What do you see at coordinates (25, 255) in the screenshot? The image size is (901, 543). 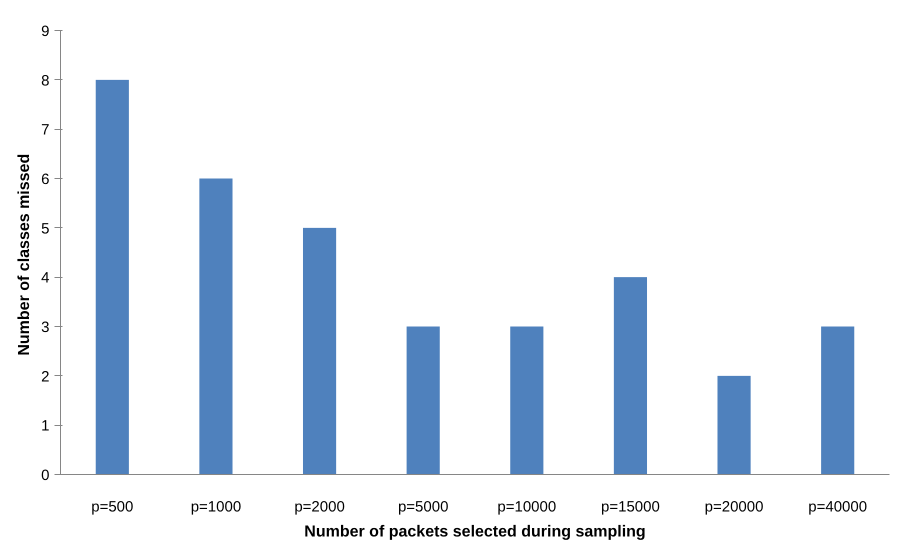 I see `y-axis-title: Number of classes missed` at bounding box center [25, 255].